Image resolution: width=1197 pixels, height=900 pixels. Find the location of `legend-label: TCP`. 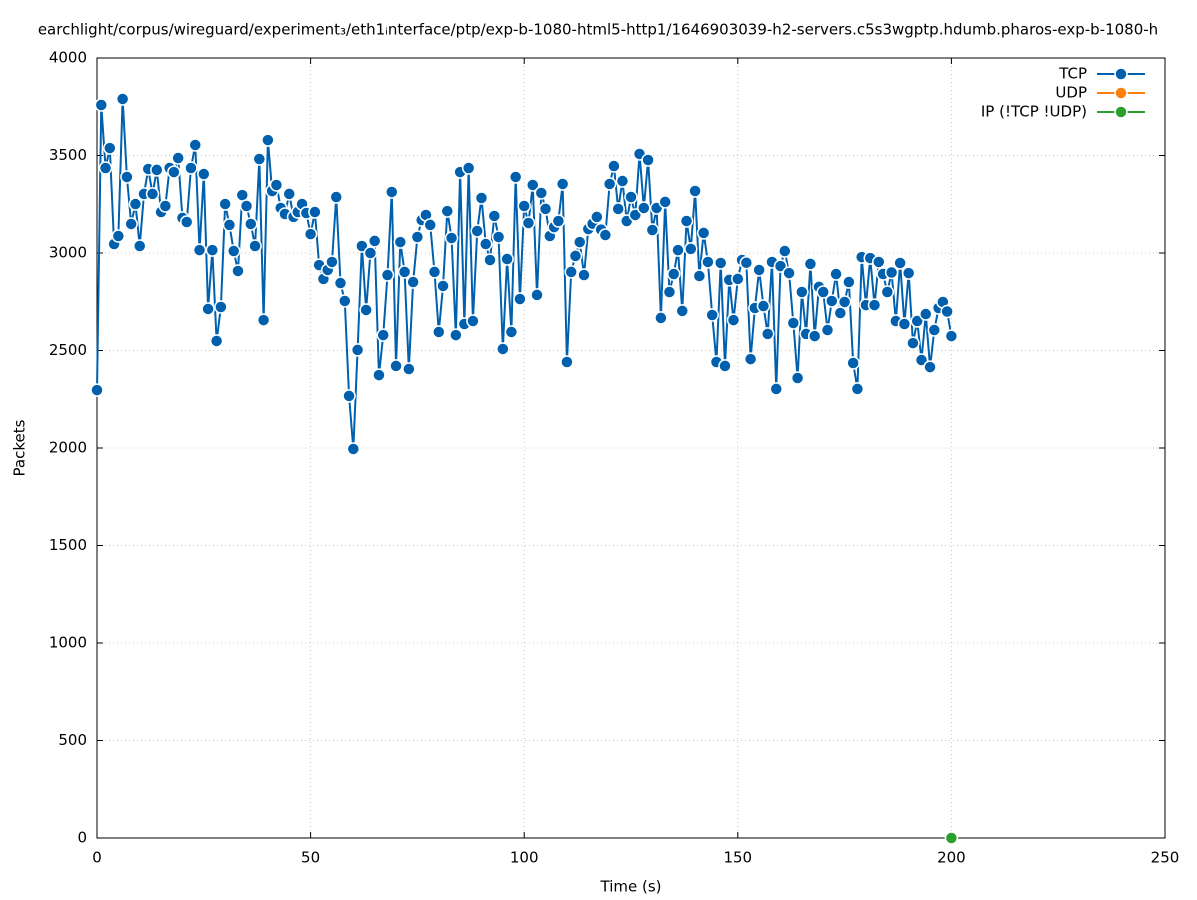

legend-label: TCP is located at coordinates (1072, 74).